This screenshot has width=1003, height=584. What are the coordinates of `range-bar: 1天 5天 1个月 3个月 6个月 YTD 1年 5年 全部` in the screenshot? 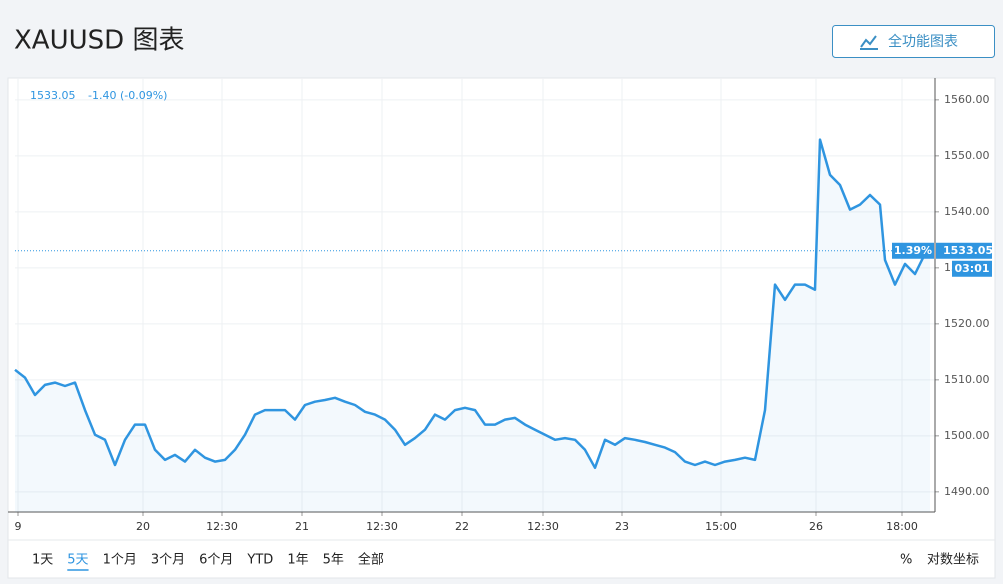 It's located at (208, 561).